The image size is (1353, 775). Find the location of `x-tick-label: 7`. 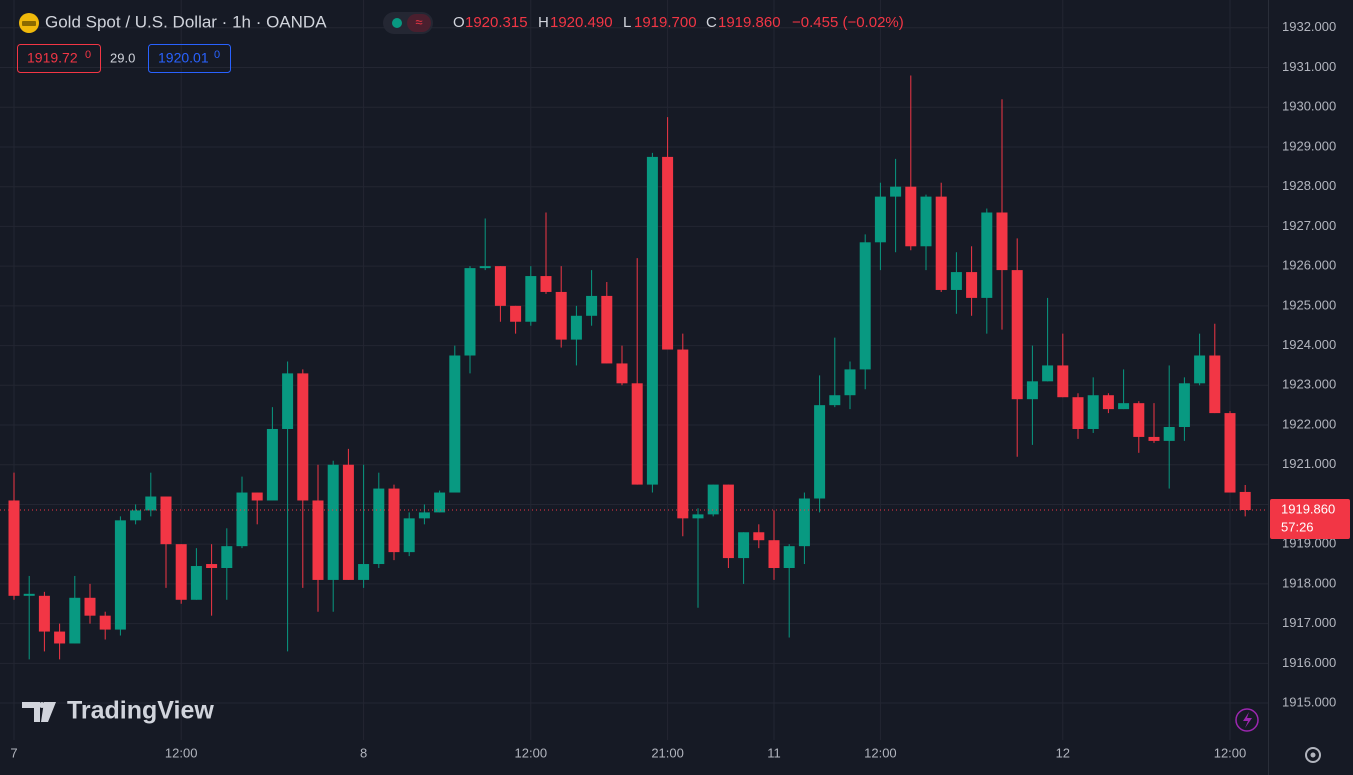

x-tick-label: 7 is located at coordinates (13, 752).